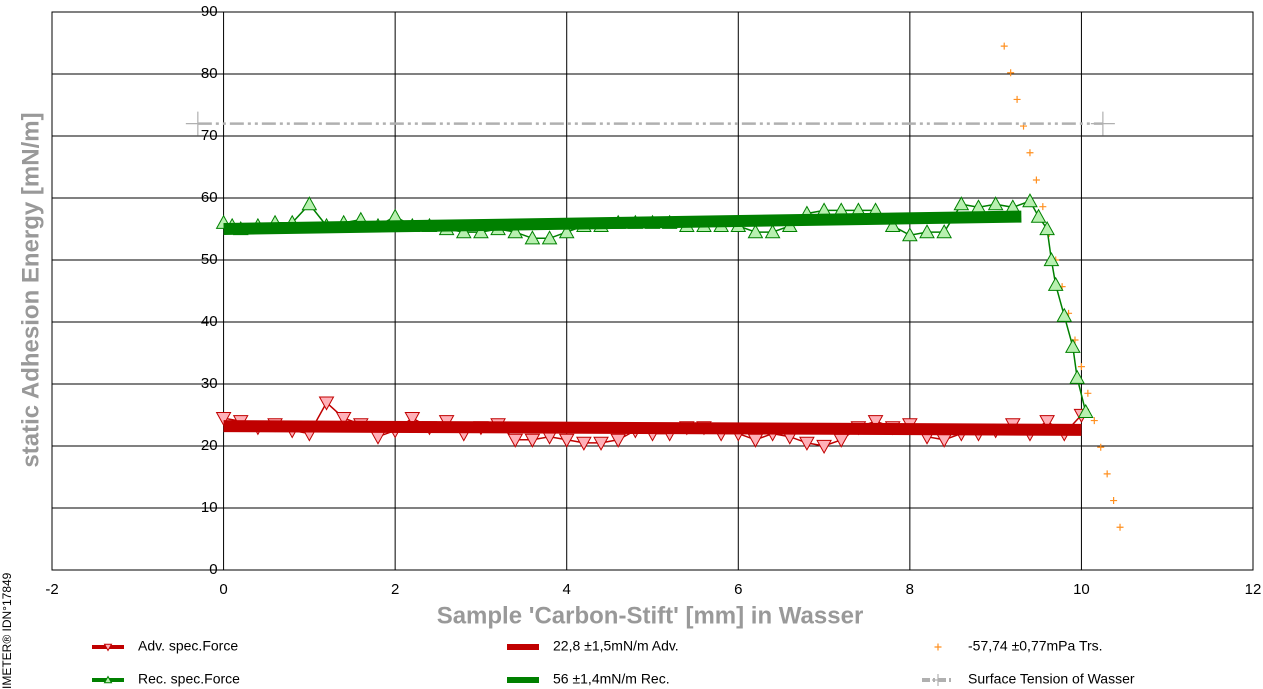 The image size is (1263, 689). Describe the element at coordinates (209, 445) in the screenshot. I see `y-tick-label: 20` at that location.